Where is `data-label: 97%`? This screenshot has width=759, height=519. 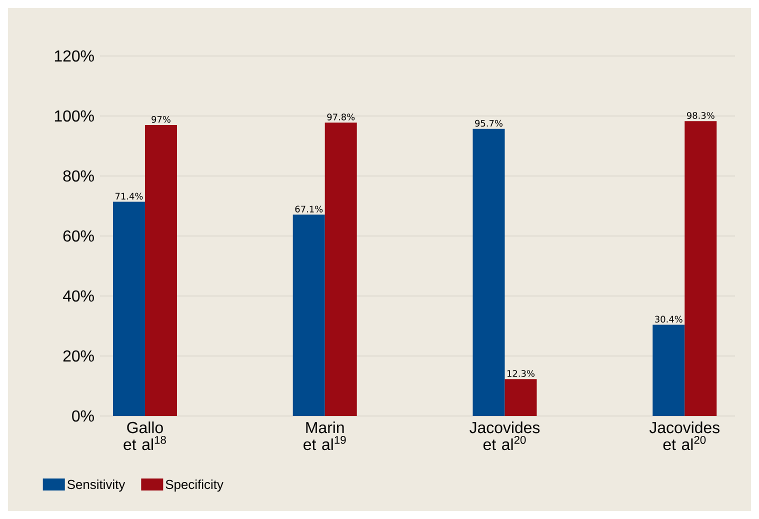
data-label: 97% is located at coordinates (161, 119).